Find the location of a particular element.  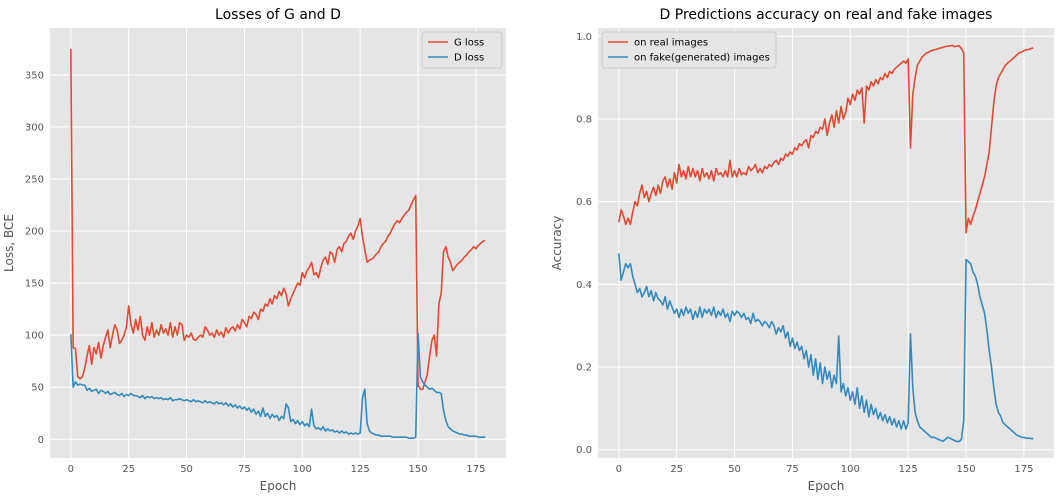

loss-chart-title: Losses of G and D is located at coordinates (278, 15).